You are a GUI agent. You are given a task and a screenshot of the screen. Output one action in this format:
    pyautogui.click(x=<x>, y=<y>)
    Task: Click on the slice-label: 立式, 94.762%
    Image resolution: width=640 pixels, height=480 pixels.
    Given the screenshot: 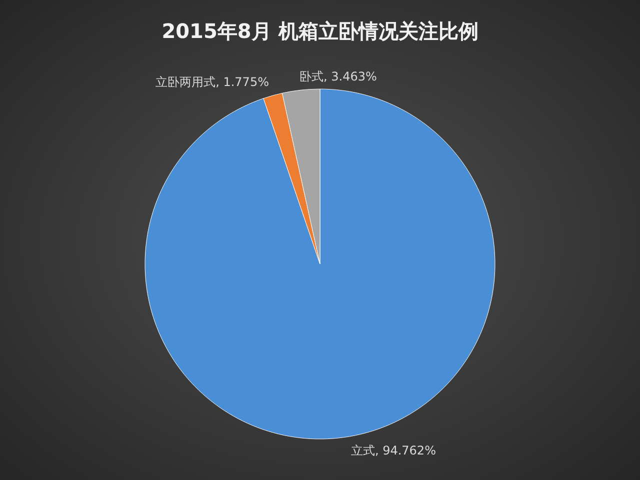 What is the action you would take?
    pyautogui.click(x=393, y=451)
    